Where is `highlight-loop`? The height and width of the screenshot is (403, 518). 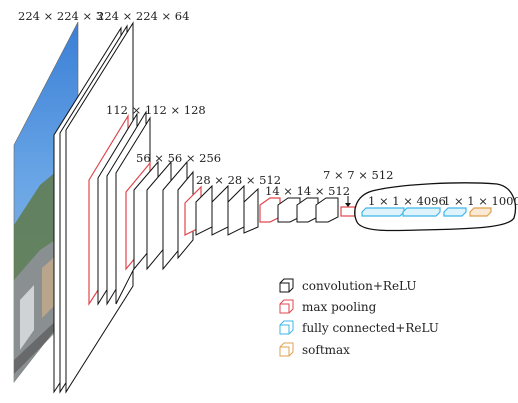
highlight-loop is located at coordinates (435, 207).